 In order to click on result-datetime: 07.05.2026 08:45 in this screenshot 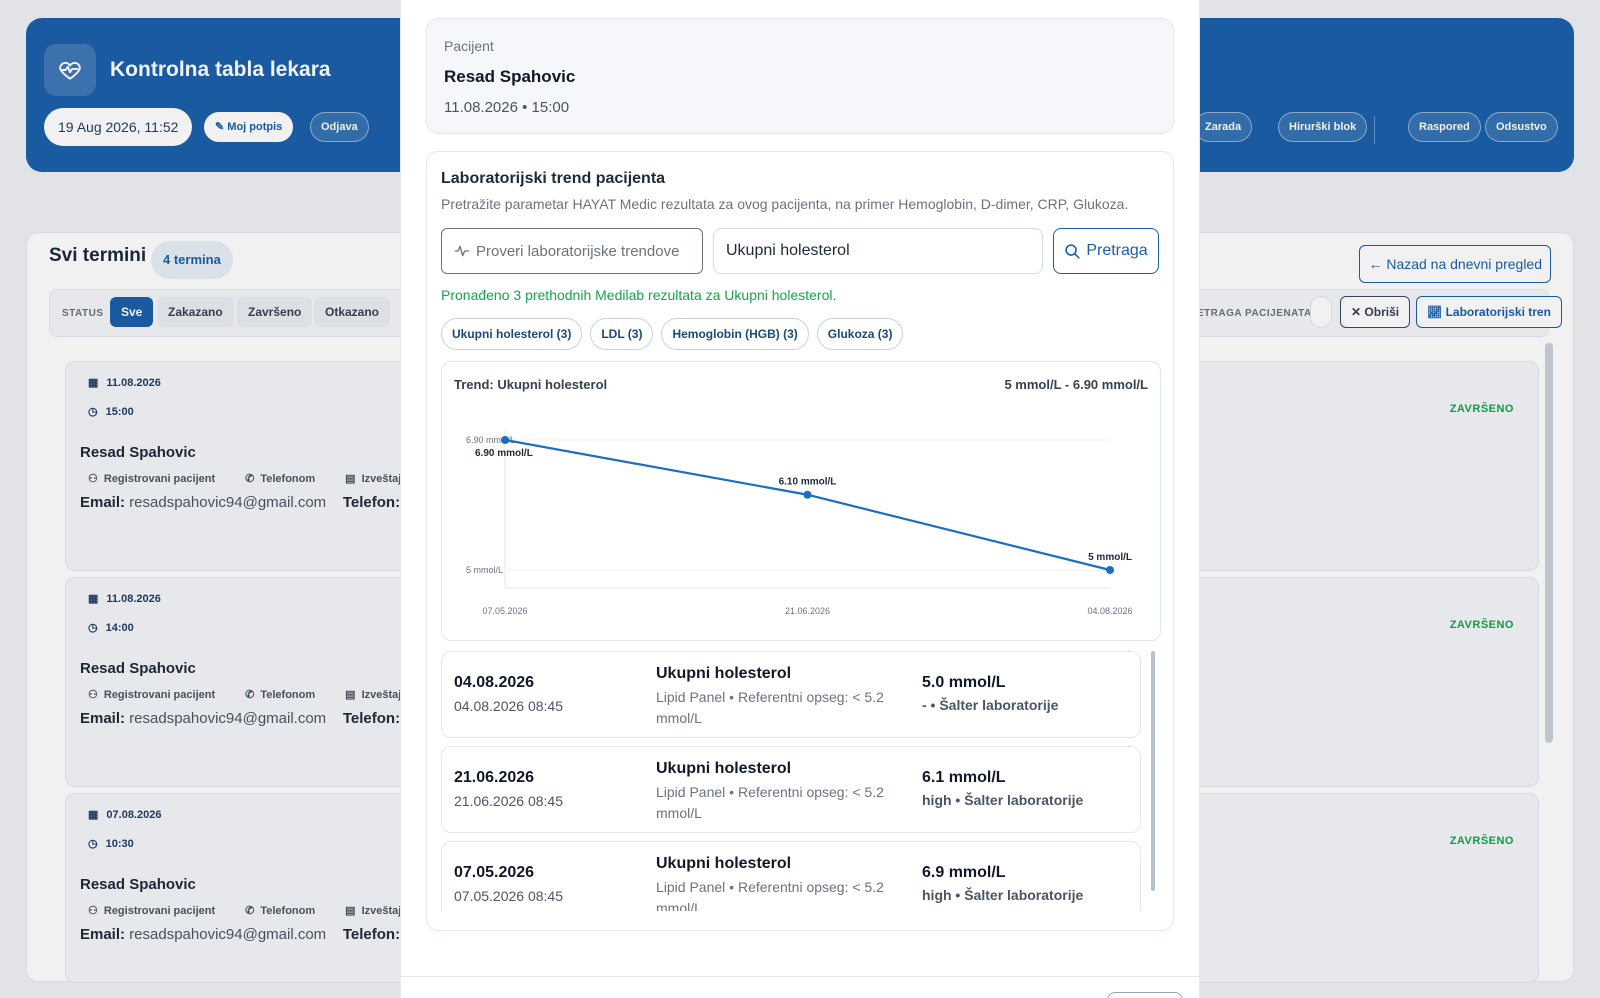, I will do `click(508, 896)`.